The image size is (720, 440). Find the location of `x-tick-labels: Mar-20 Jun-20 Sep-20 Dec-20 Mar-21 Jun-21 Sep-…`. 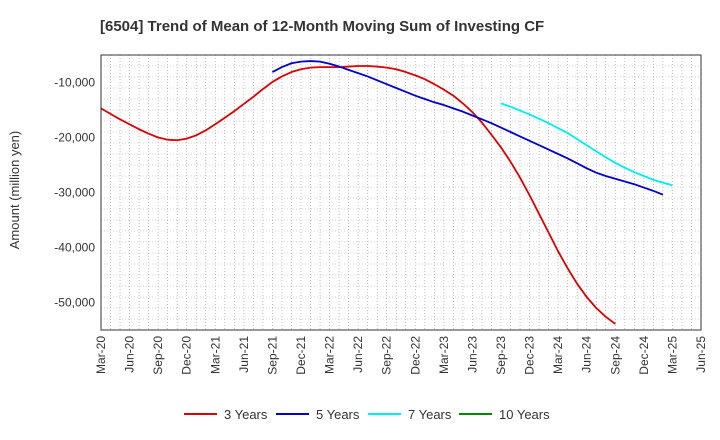

x-tick-labels: Mar-20 Jun-20 Sep-20 Dec-20 Mar-21 Jun-21 Sep-… is located at coordinates (401, 355).